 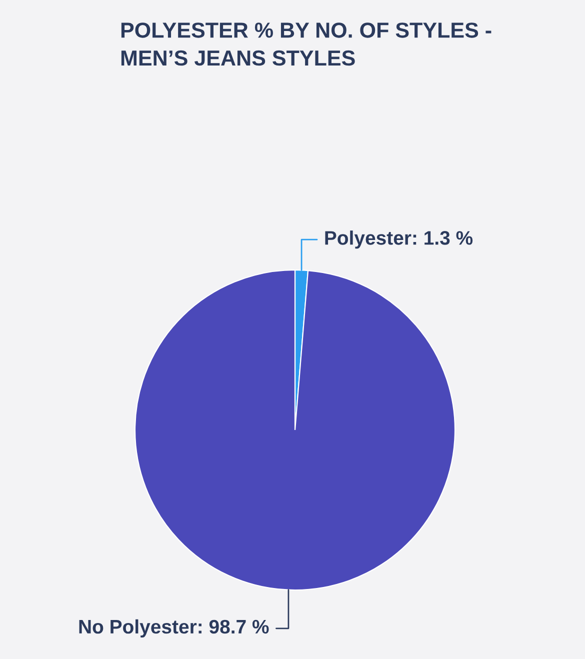 What do you see at coordinates (174, 628) in the screenshot?
I see `slice-label: No Polyester: 98.7 %` at bounding box center [174, 628].